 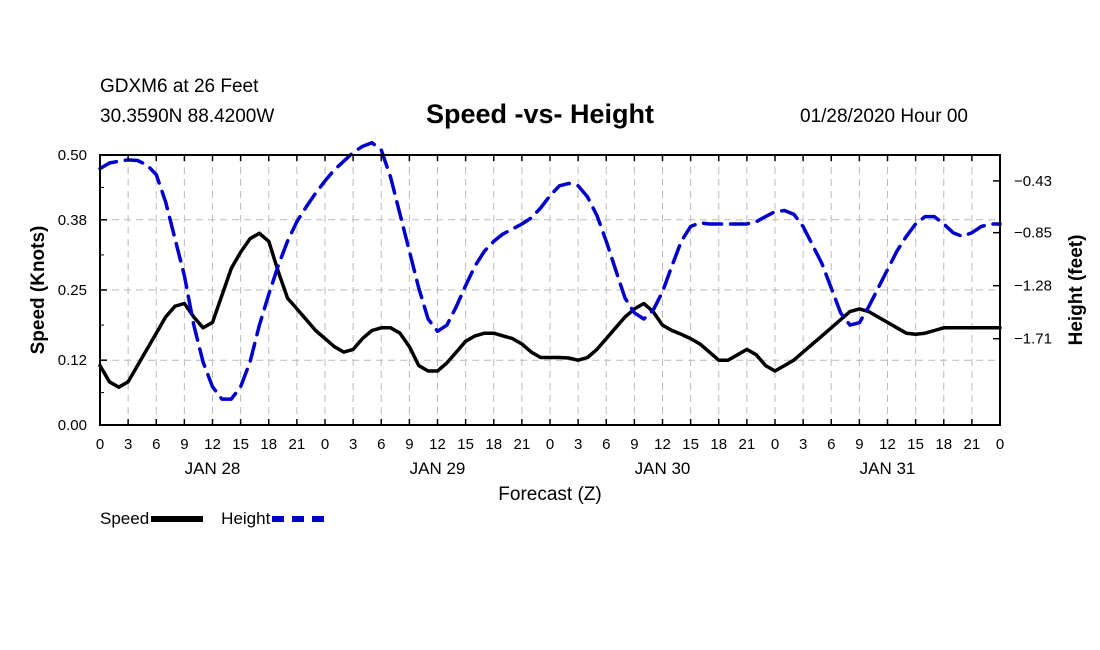 I want to click on y-tick-label: 0.38, so click(x=72, y=220).